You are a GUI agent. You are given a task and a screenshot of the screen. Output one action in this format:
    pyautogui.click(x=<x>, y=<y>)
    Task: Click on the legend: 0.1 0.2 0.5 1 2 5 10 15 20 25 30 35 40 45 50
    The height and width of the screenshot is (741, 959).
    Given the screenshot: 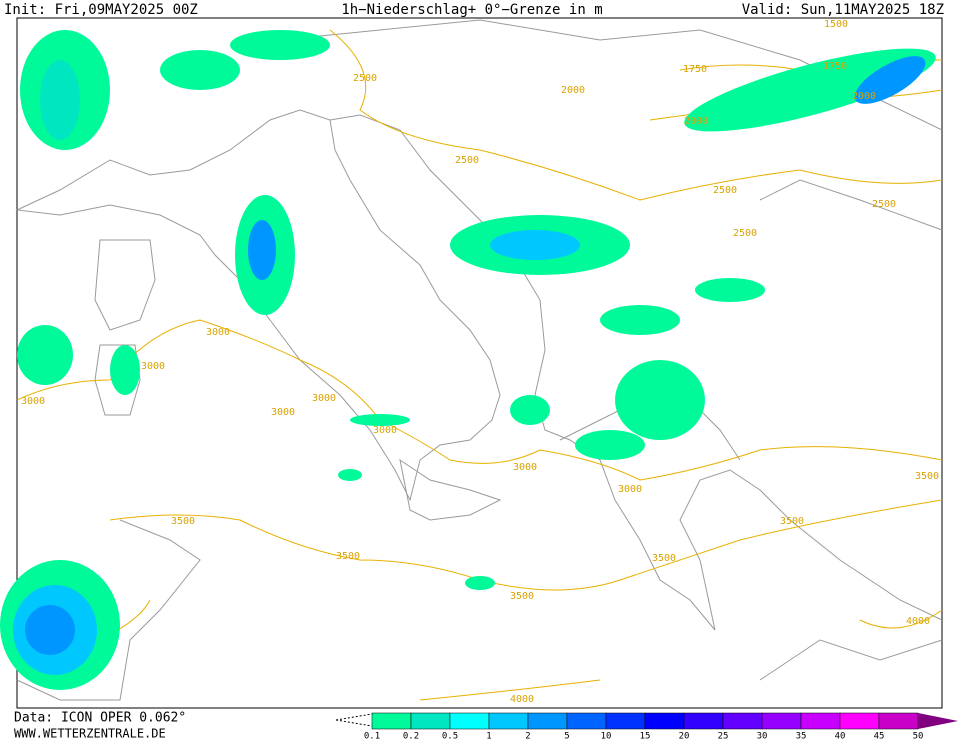 What is the action you would take?
    pyautogui.click(x=661, y=726)
    